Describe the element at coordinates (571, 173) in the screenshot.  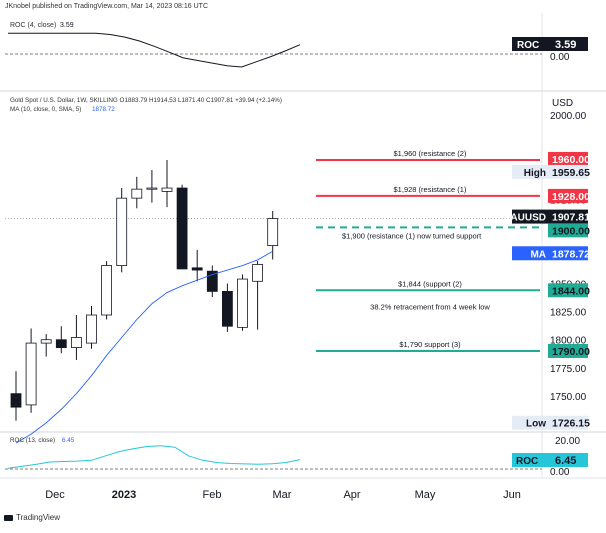
I see `axis-tag-value: 1959.65` at that location.